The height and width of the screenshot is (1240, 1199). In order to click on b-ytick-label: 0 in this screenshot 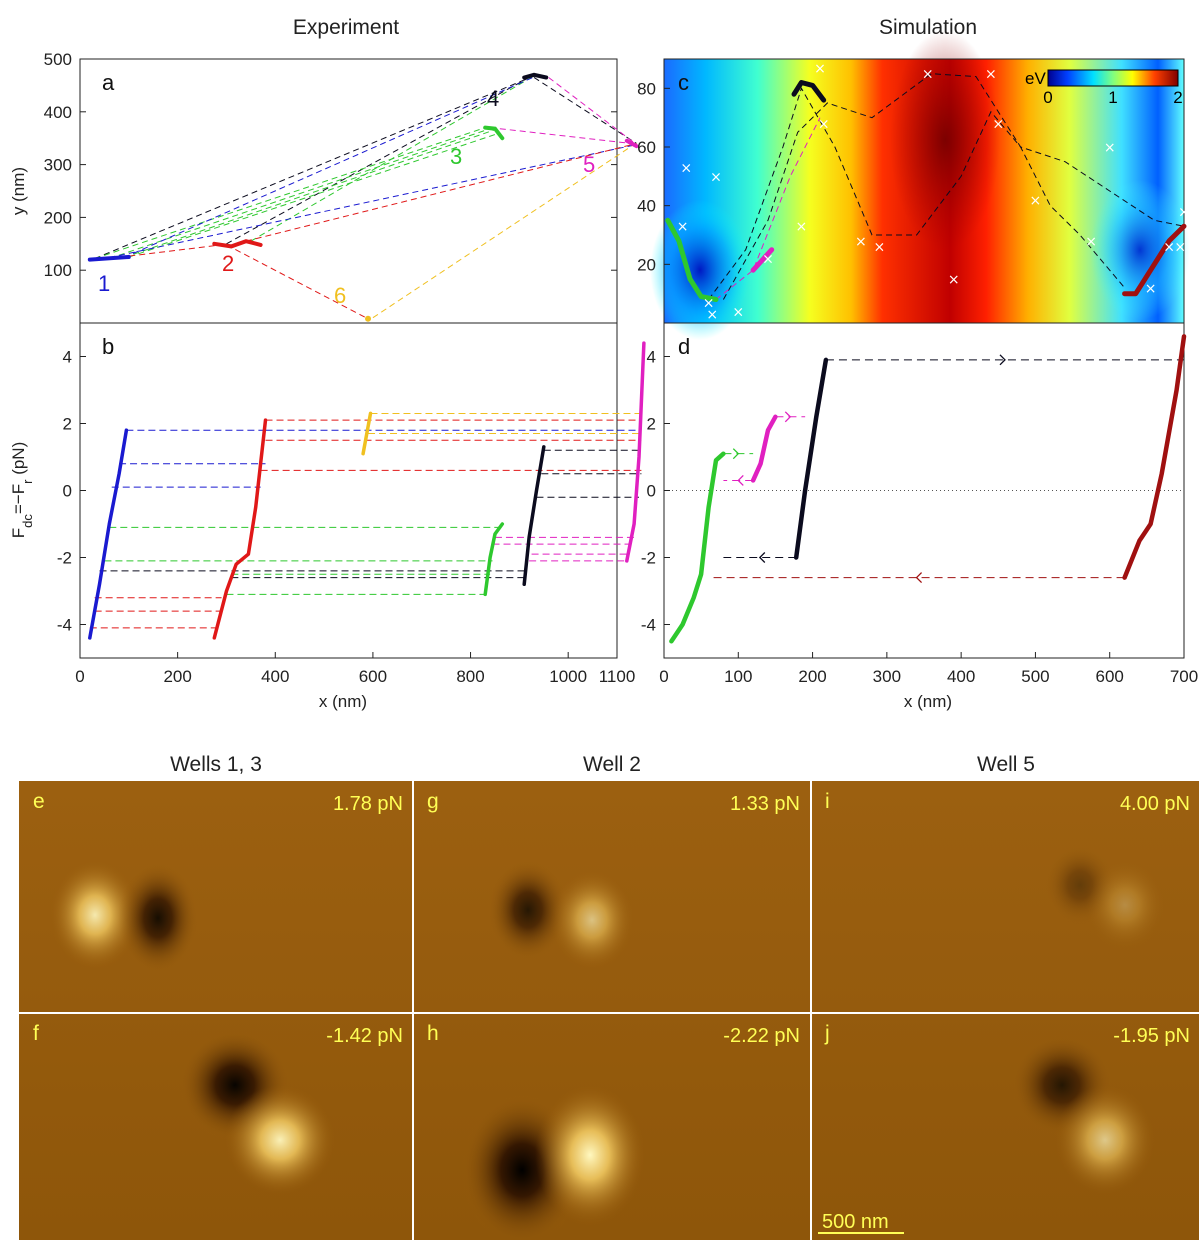, I will do `click(67, 491)`.